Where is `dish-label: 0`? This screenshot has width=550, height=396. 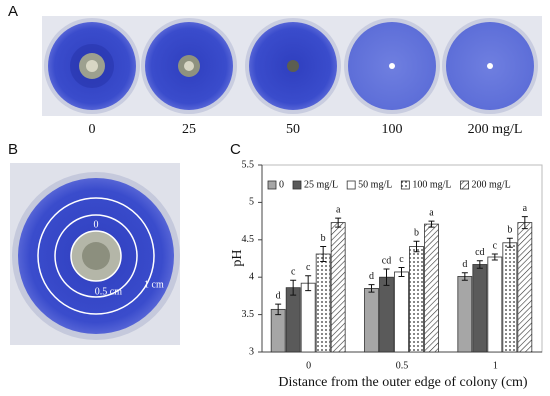
dish-label: 0 is located at coordinates (92, 129).